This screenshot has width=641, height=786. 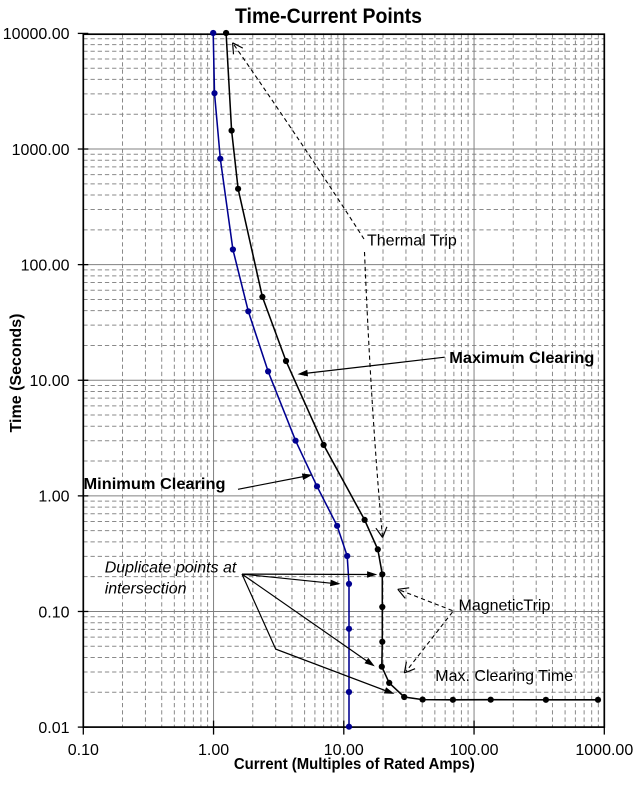 I want to click on svg-text: MagneticTrip, so click(x=505, y=606).